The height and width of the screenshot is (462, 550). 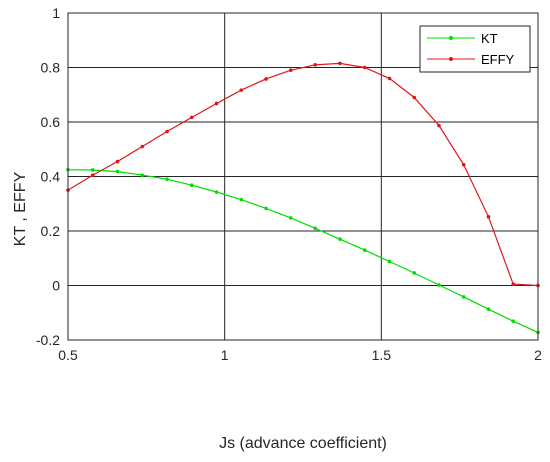 I want to click on y-tick-label: 0.6, so click(x=51, y=122).